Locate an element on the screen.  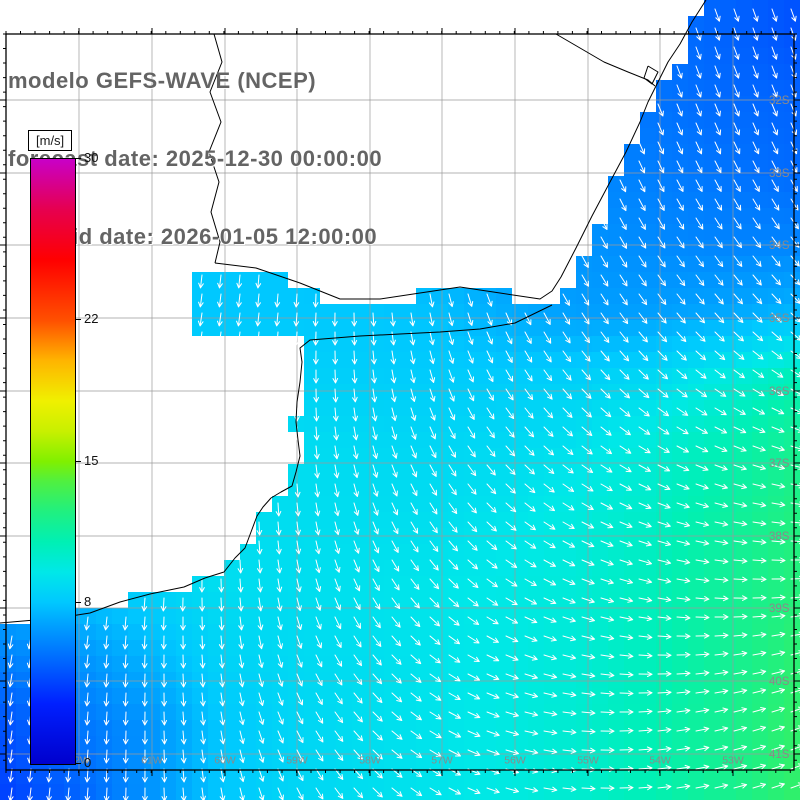
lon-label: 58W is located at coordinates (370, 761).